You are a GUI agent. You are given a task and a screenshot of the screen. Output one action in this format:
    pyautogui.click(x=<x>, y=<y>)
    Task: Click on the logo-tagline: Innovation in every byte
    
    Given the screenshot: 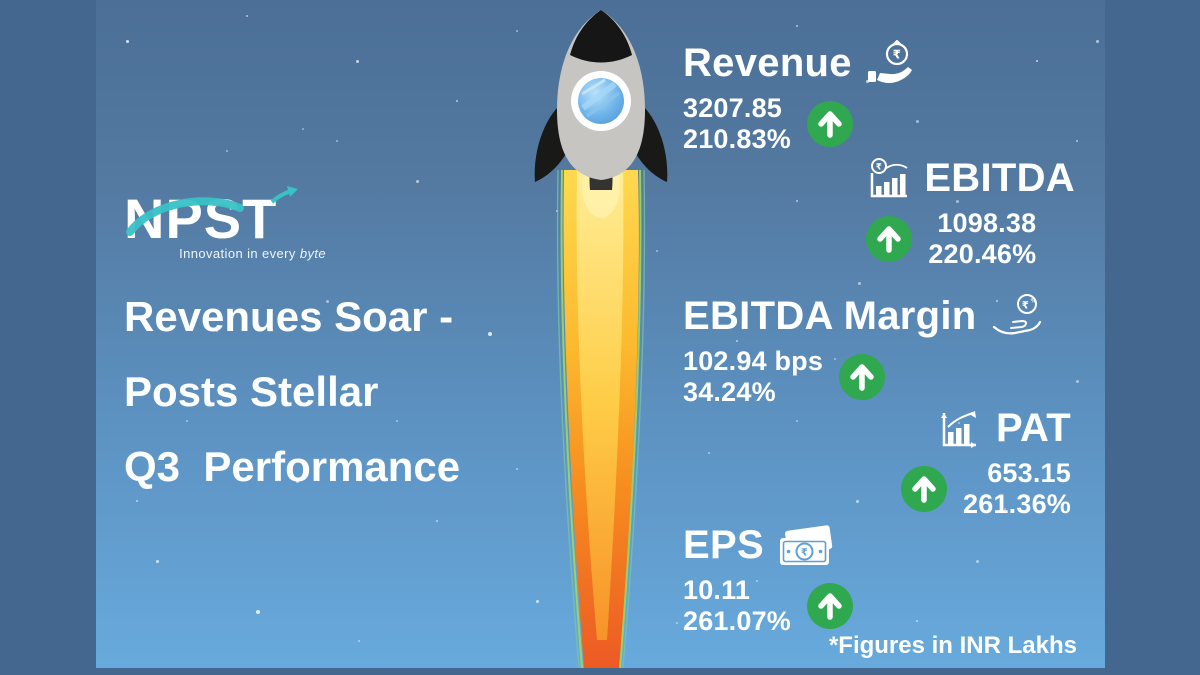 What is the action you would take?
    pyautogui.click(x=252, y=253)
    